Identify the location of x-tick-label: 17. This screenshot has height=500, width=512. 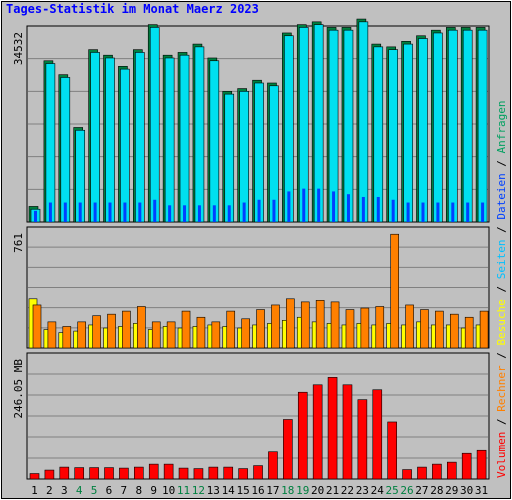
(272, 490).